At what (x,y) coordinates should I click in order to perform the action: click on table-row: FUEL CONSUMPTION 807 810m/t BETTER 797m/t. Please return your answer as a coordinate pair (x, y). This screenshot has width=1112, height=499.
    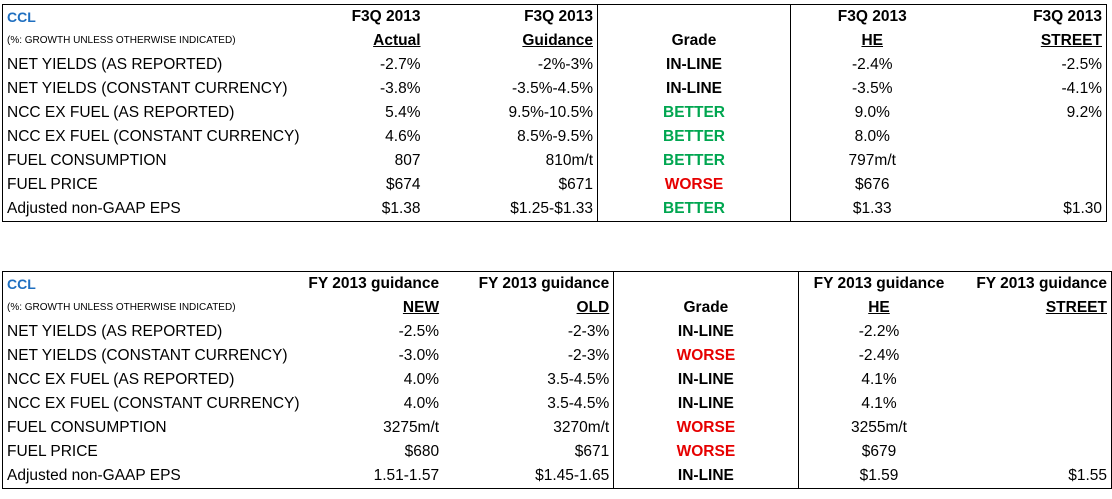
    Looking at the image, I should click on (555, 161).